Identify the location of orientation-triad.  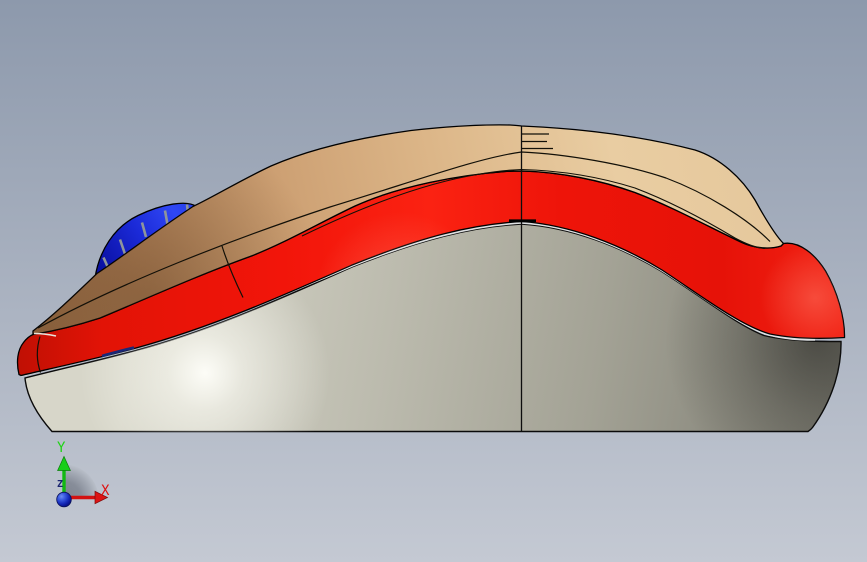
(82, 481).